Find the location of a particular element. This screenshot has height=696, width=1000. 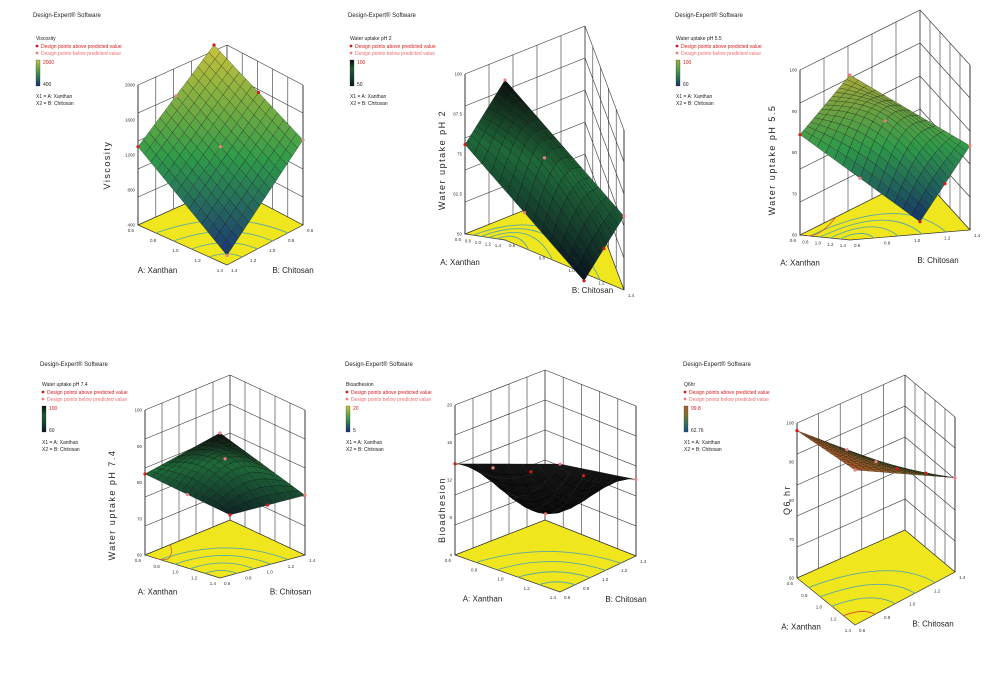

legend-scale-top: 99.8 is located at coordinates (696, 409).